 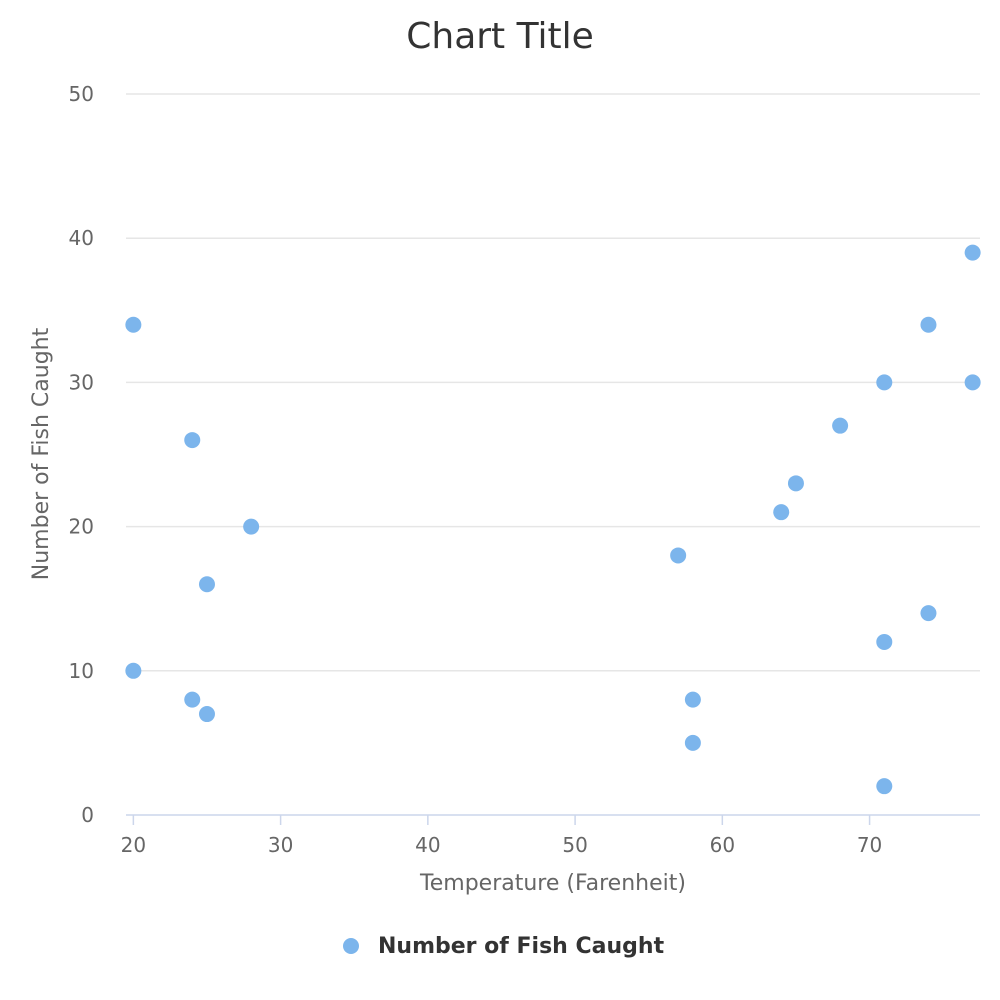 I want to click on x-tick-label: 30, so click(x=280, y=845).